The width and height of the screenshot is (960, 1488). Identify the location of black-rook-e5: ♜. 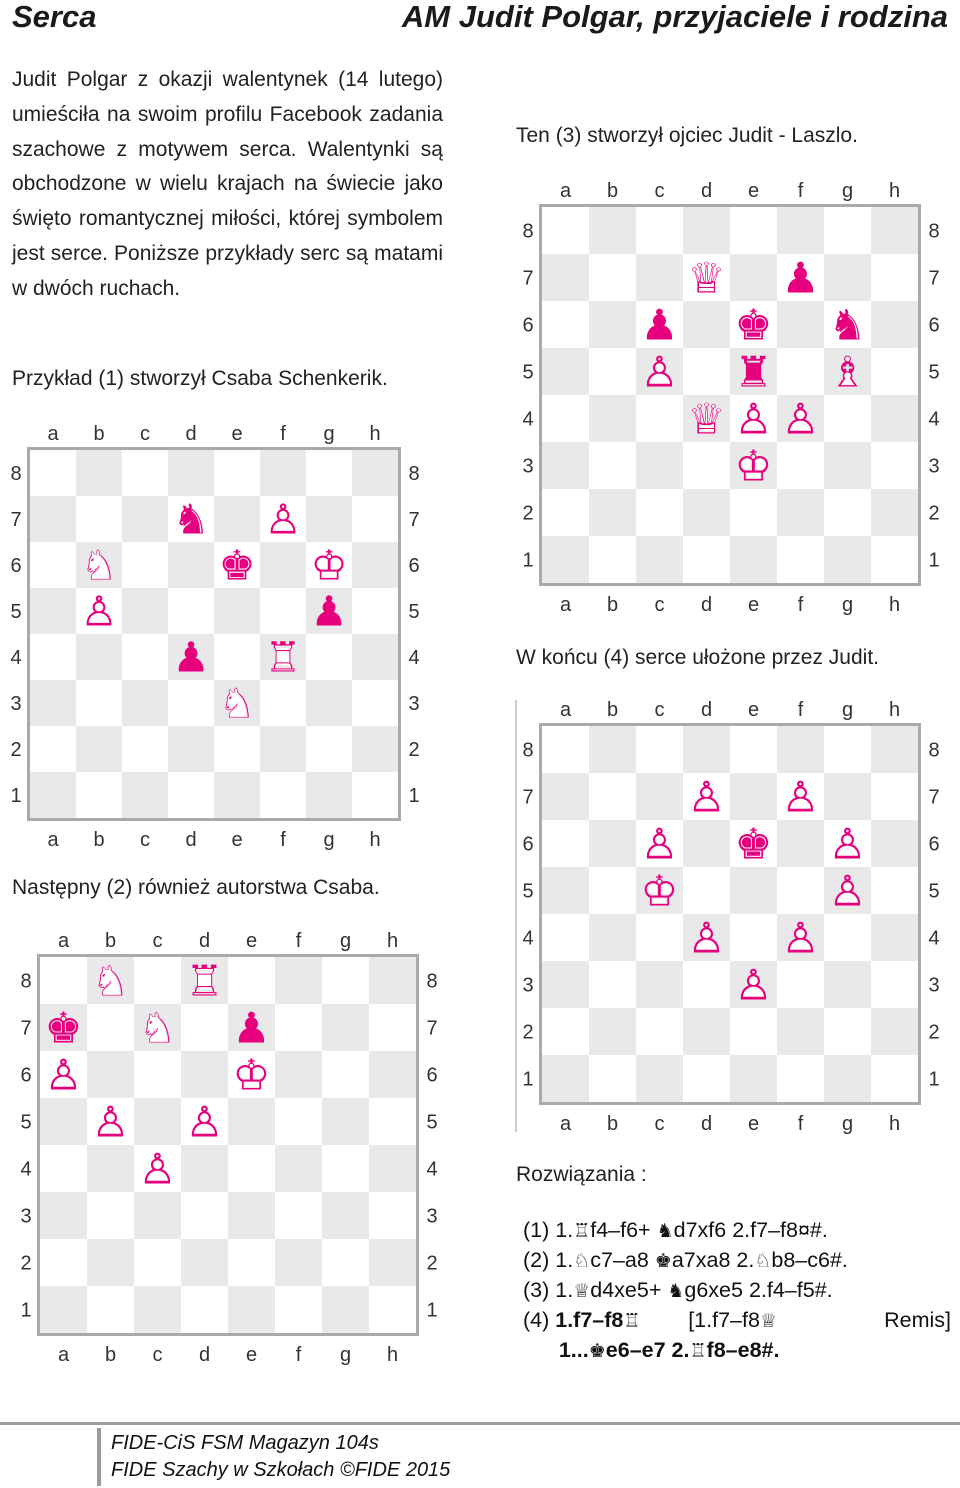
(754, 372).